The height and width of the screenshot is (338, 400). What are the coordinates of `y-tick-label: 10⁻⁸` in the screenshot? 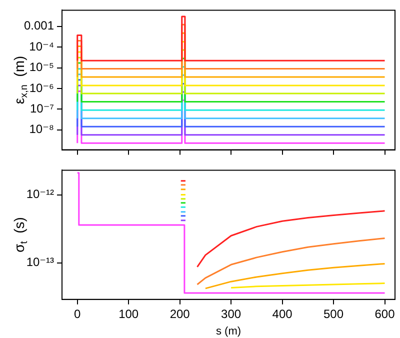 It's located at (41, 129).